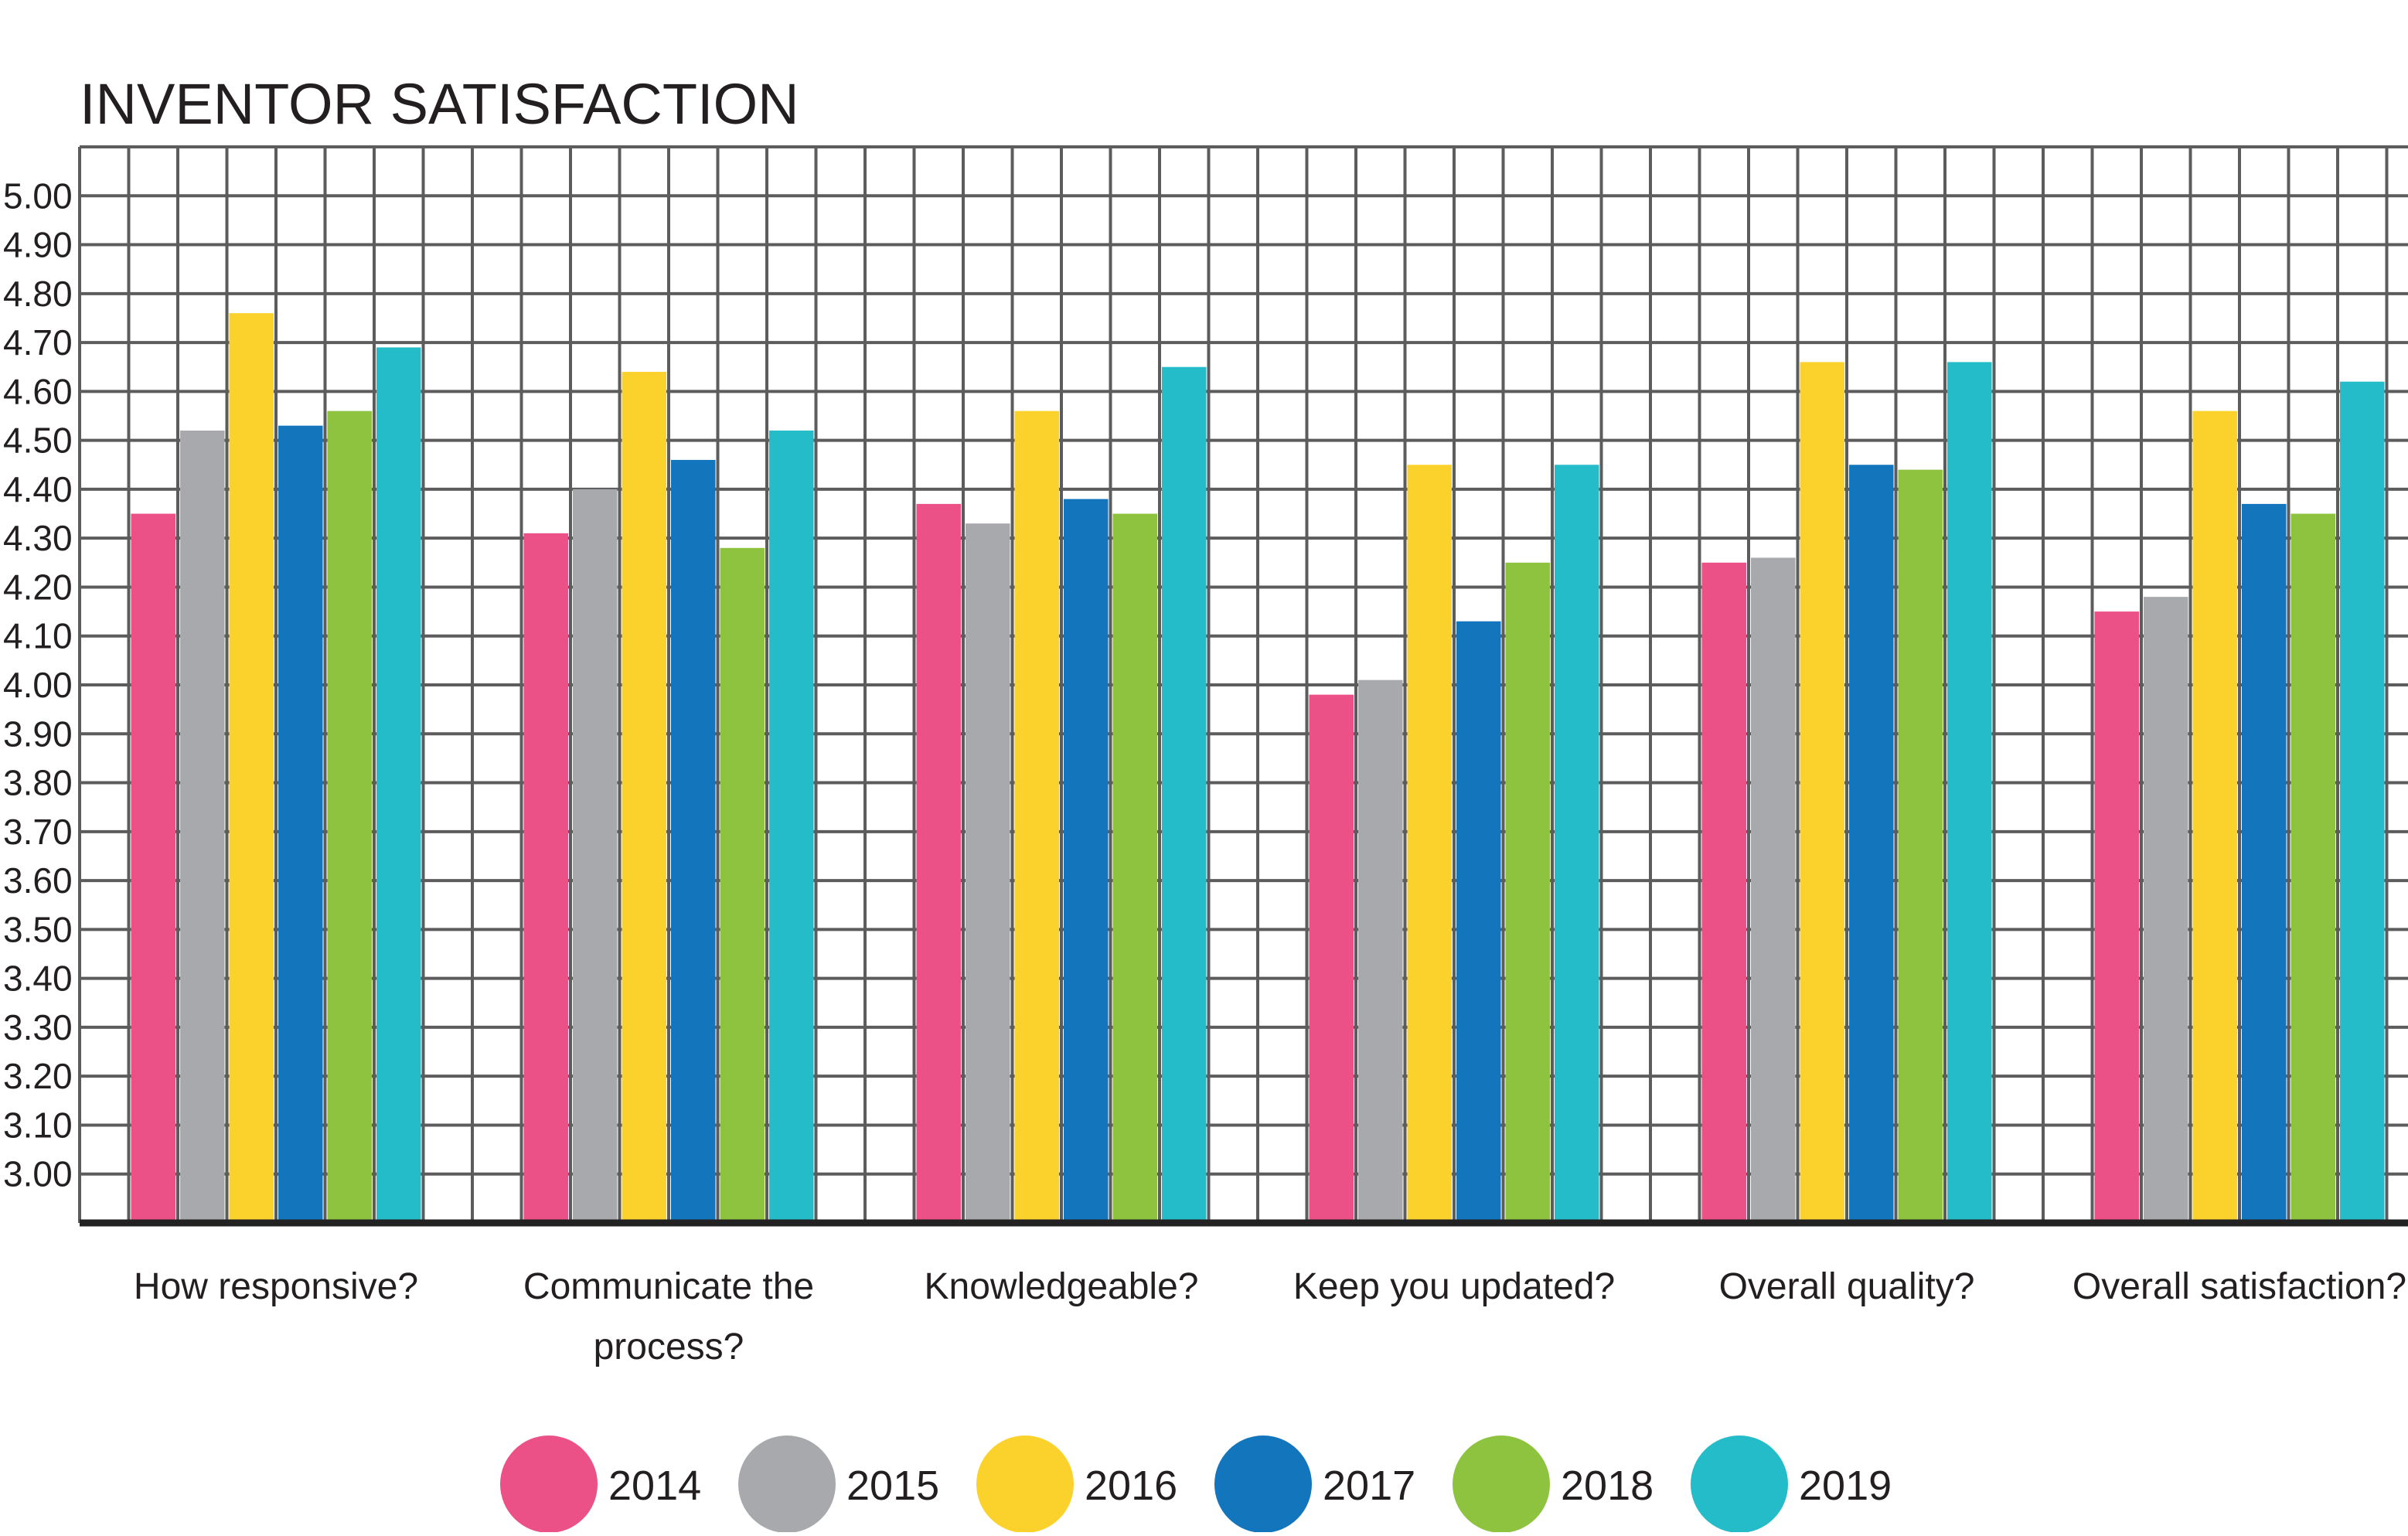 This screenshot has height=1536, width=2408. I want to click on x-category-label: Keep you updated?, so click(1454, 1286).